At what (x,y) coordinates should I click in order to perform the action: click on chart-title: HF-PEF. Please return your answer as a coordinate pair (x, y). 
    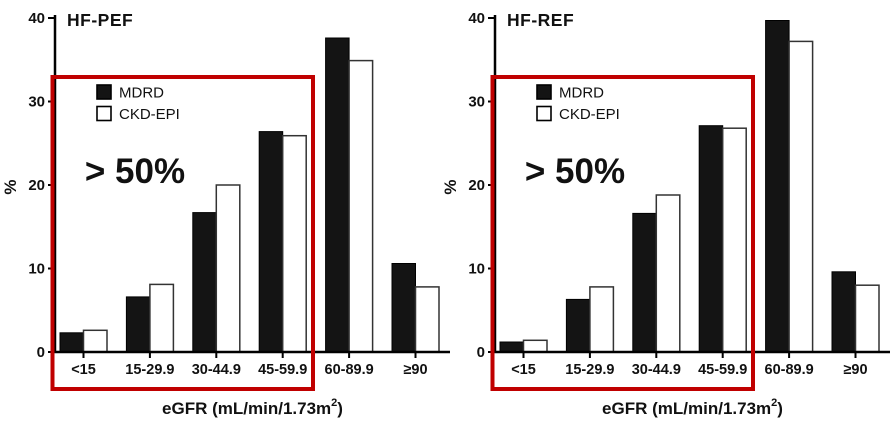
    Looking at the image, I should click on (100, 20).